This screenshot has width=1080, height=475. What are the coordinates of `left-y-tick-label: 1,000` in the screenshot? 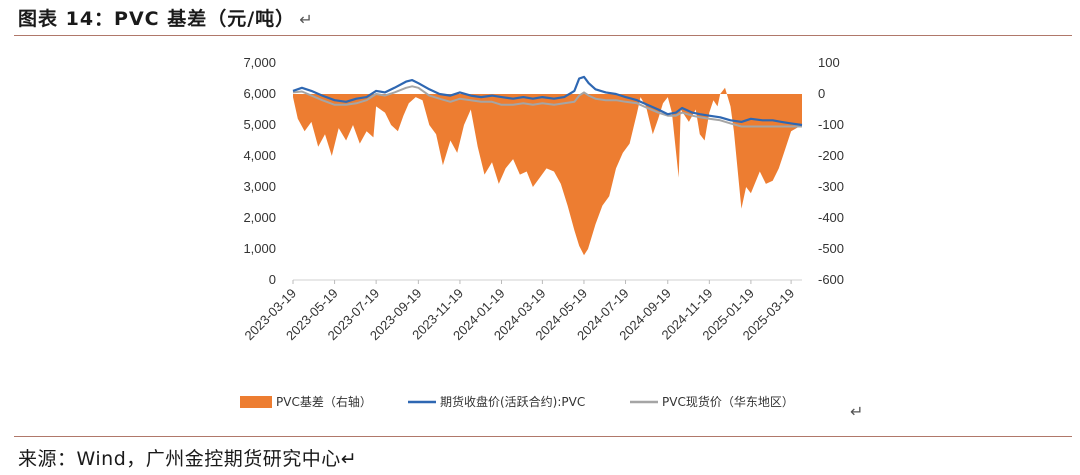 It's located at (259, 248).